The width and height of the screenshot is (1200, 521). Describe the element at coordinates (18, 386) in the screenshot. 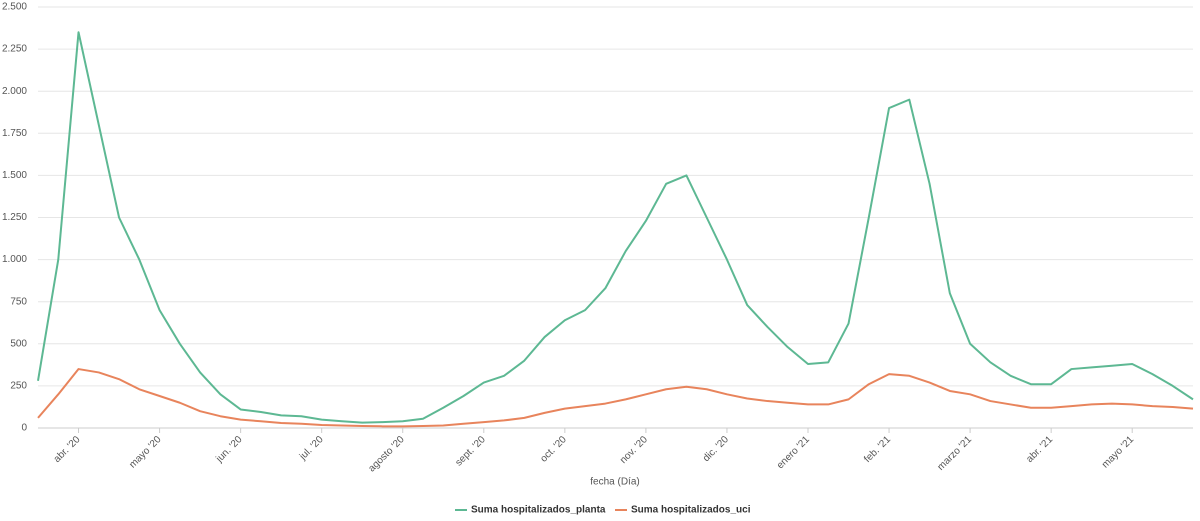

I see `y-tick-label: 250` at that location.